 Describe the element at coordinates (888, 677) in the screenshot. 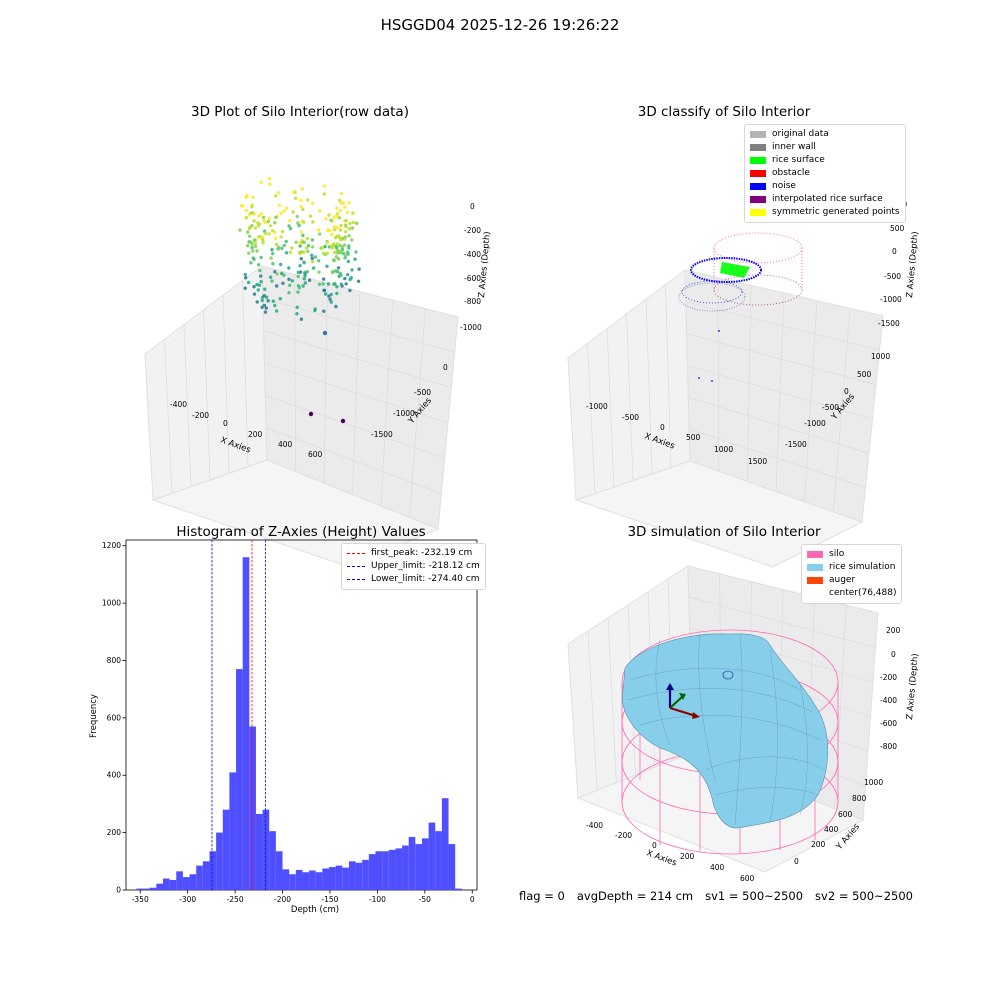

I see `simulation-ztick: -200` at that location.